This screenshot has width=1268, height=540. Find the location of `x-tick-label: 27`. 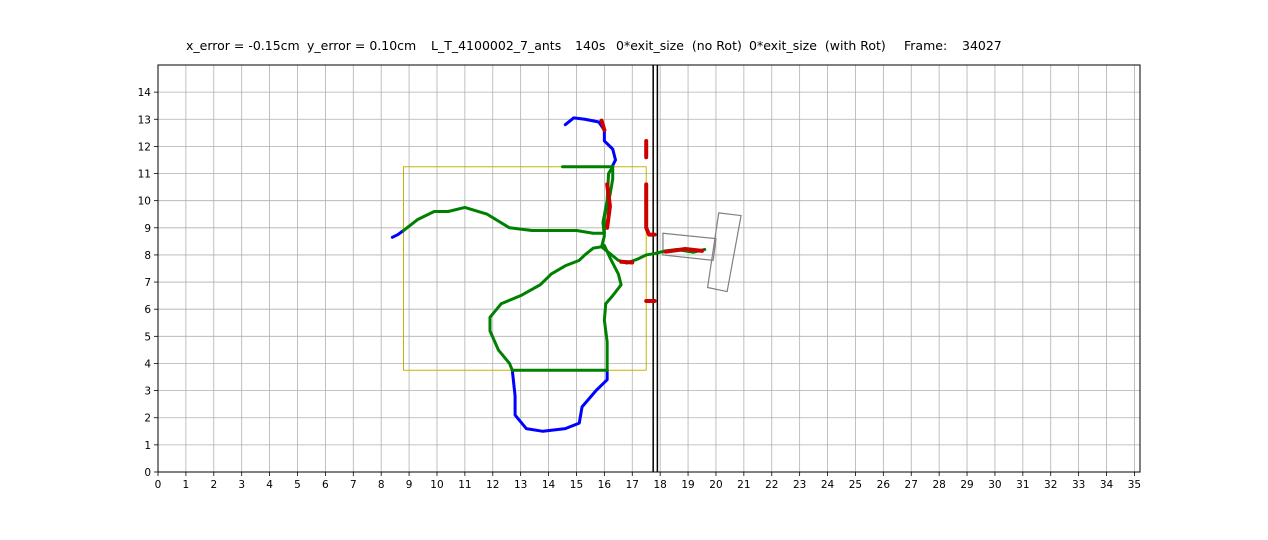

x-tick-label: 27 is located at coordinates (911, 485).